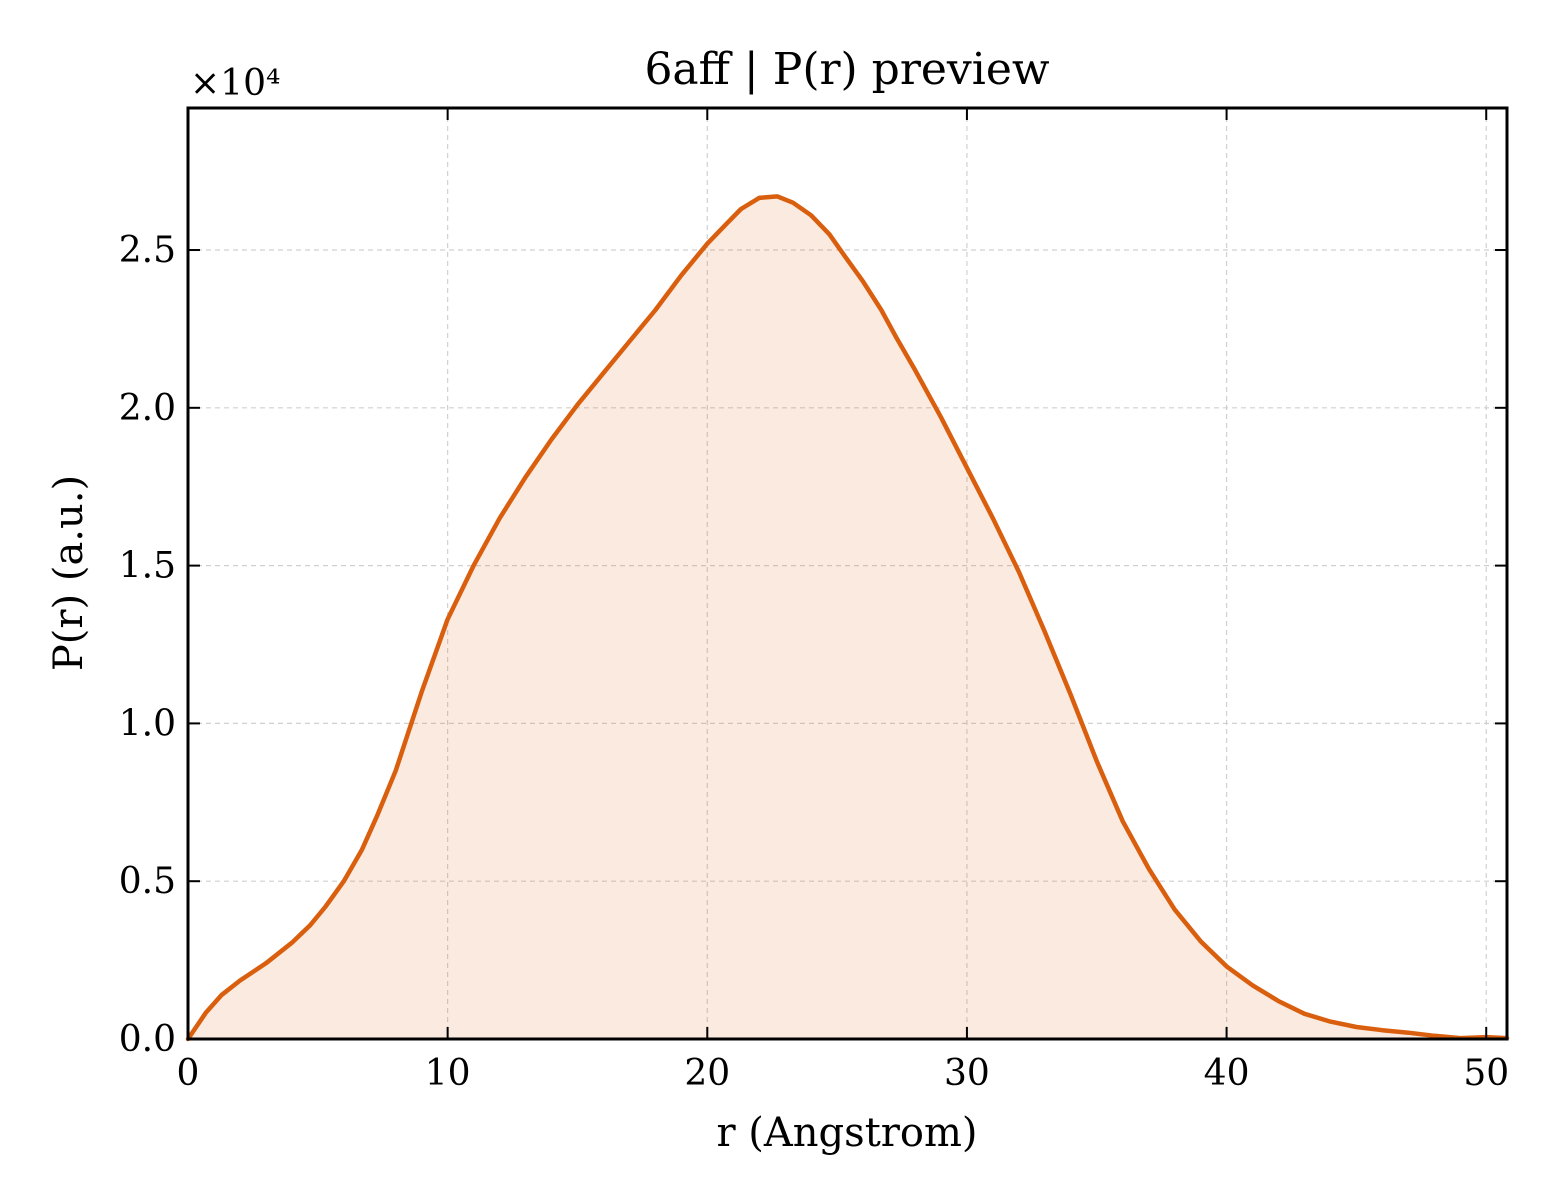 This screenshot has height=1200, width=1560. What do you see at coordinates (846, 69) in the screenshot?
I see `chart-title: 6aff | P(r) preview` at bounding box center [846, 69].